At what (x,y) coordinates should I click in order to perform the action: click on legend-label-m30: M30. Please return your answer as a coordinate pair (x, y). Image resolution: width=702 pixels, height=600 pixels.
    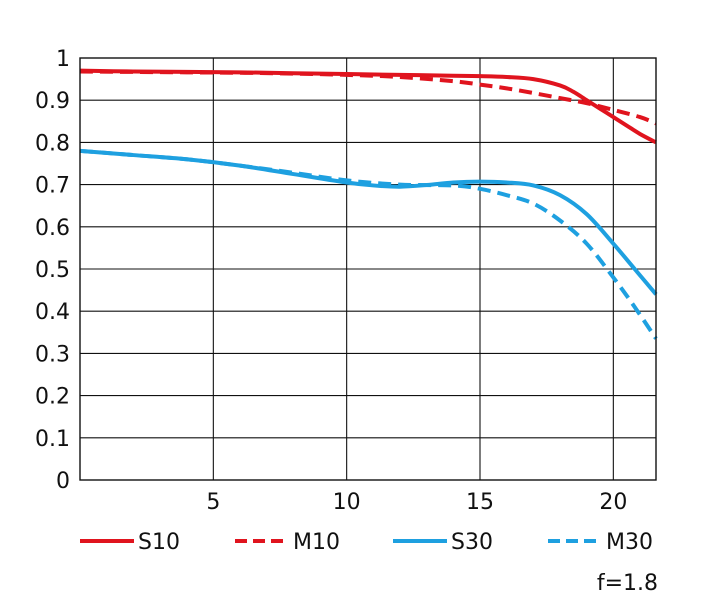
    Looking at the image, I should click on (629, 542).